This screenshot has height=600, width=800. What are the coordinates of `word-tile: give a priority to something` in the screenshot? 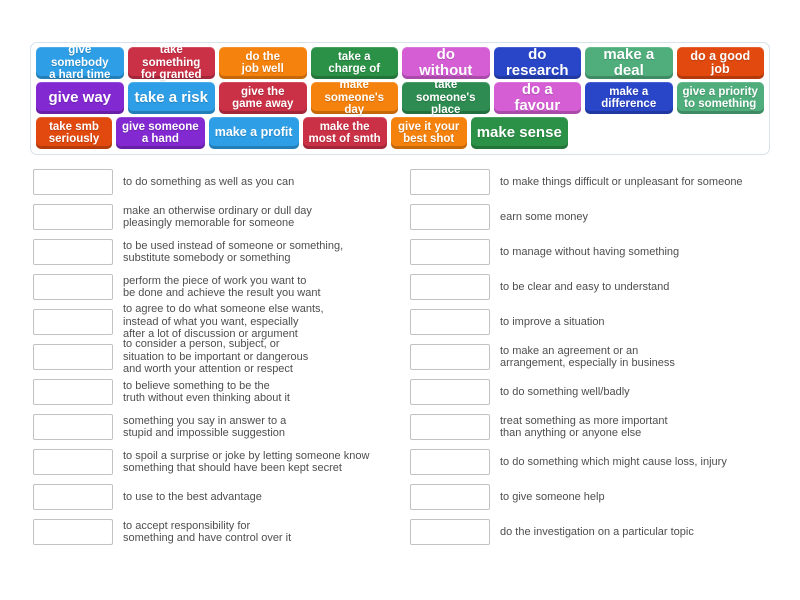 It's located at (720, 98).